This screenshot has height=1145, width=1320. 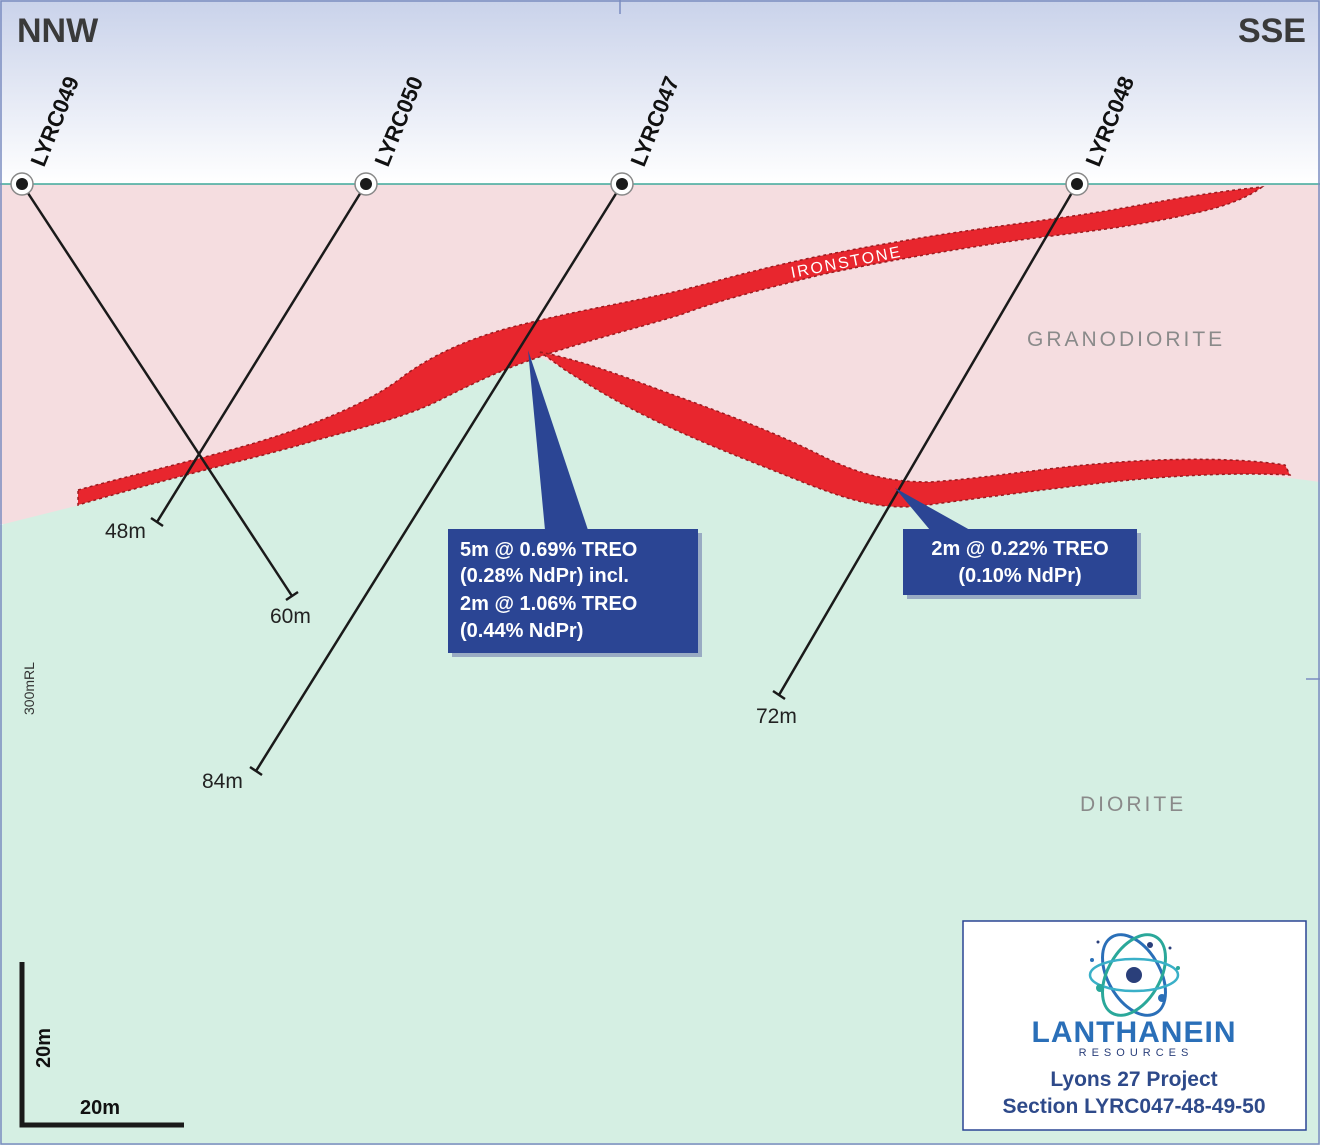 I want to click on drillhole-lyrc048-end, so click(x=779, y=695).